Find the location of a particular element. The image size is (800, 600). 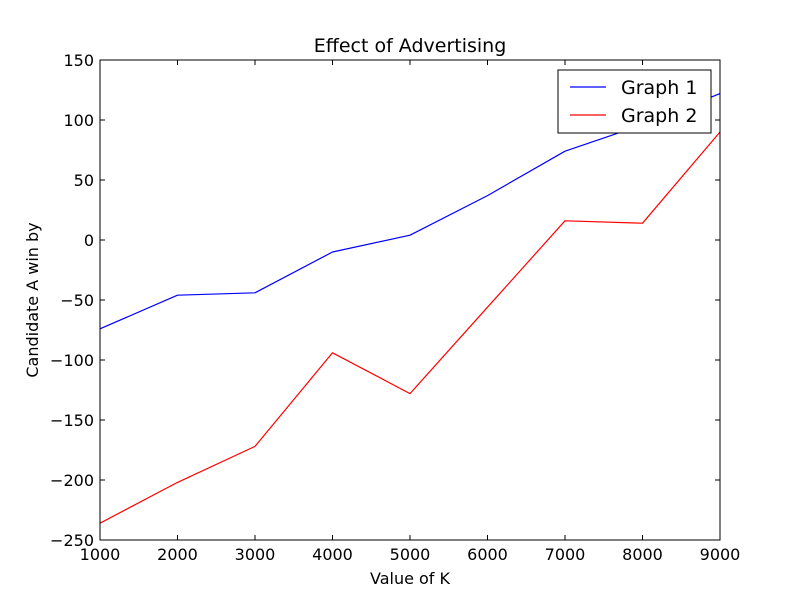

y-tick-label: −200 is located at coordinates (72, 480).